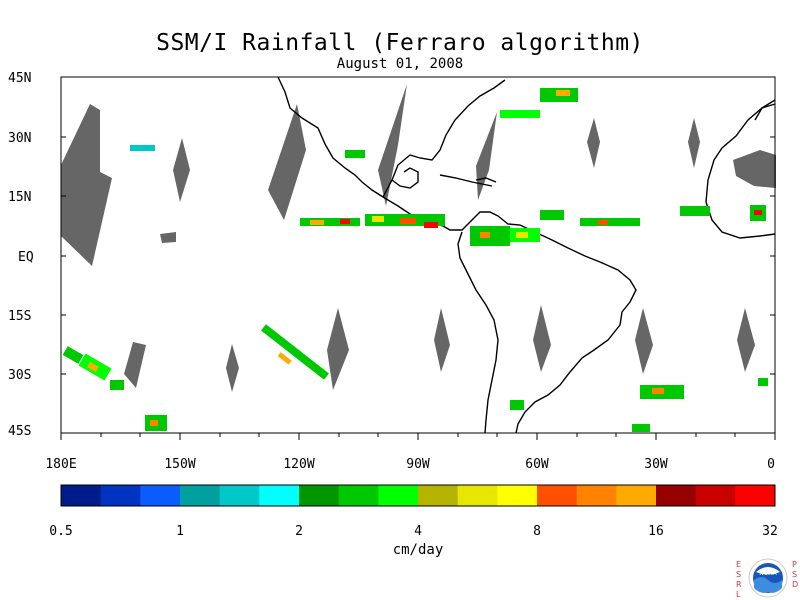 The image size is (800, 600). What do you see at coordinates (466, 180) in the screenshot?
I see `coastline-cuba` at bounding box center [466, 180].